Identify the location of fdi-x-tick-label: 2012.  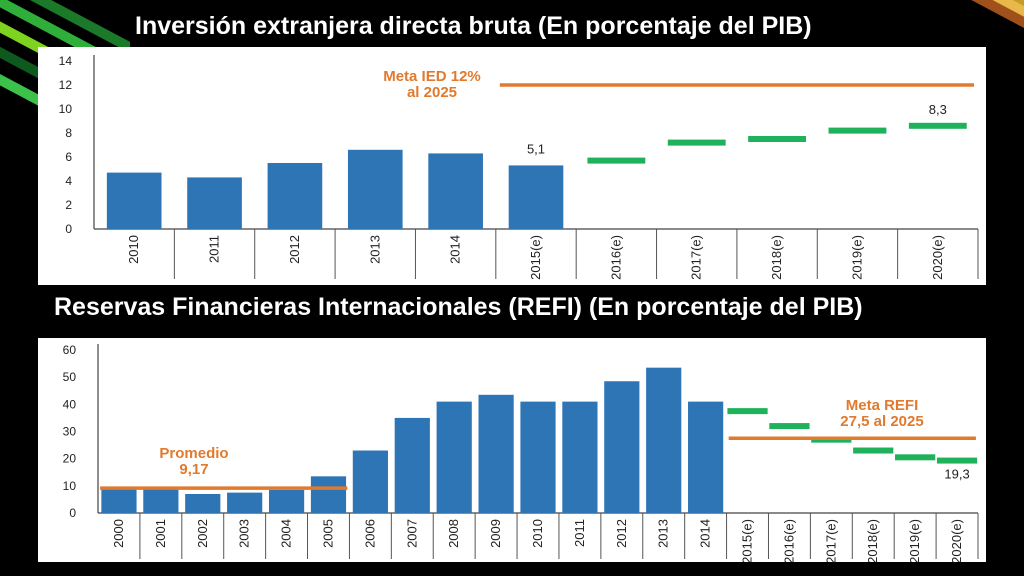
(294, 249).